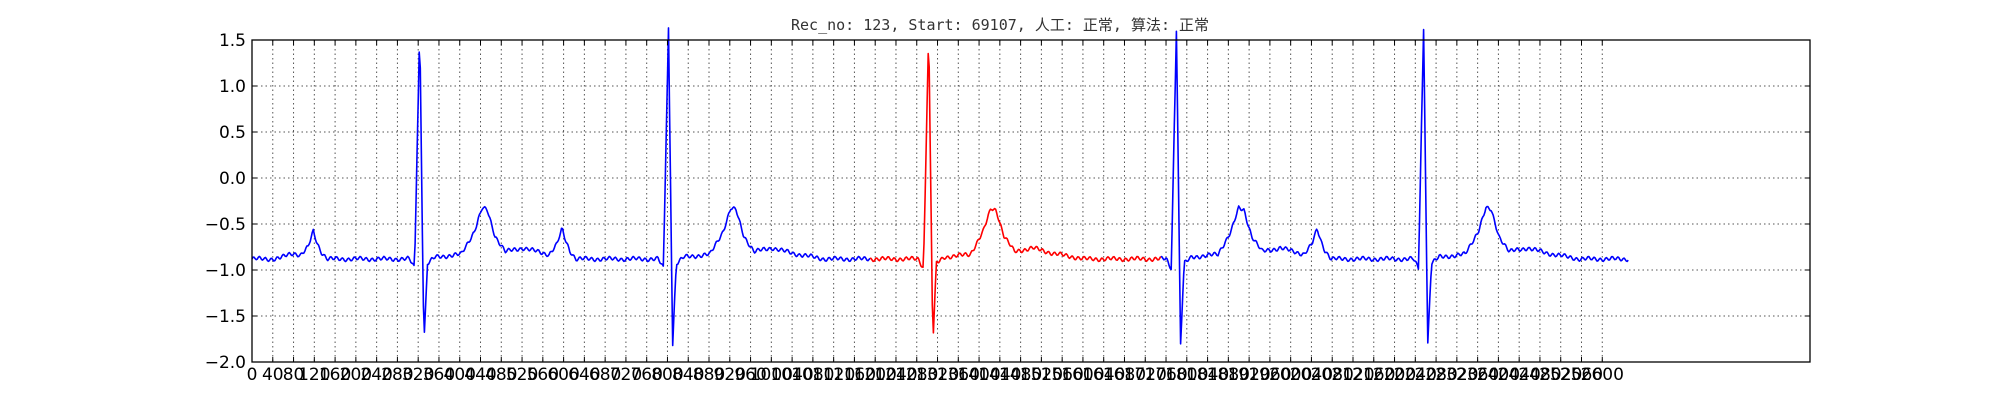 This screenshot has height=400, width=2000. Describe the element at coordinates (480, 375) in the screenshot. I see `x-tick-label: 440` at that location.